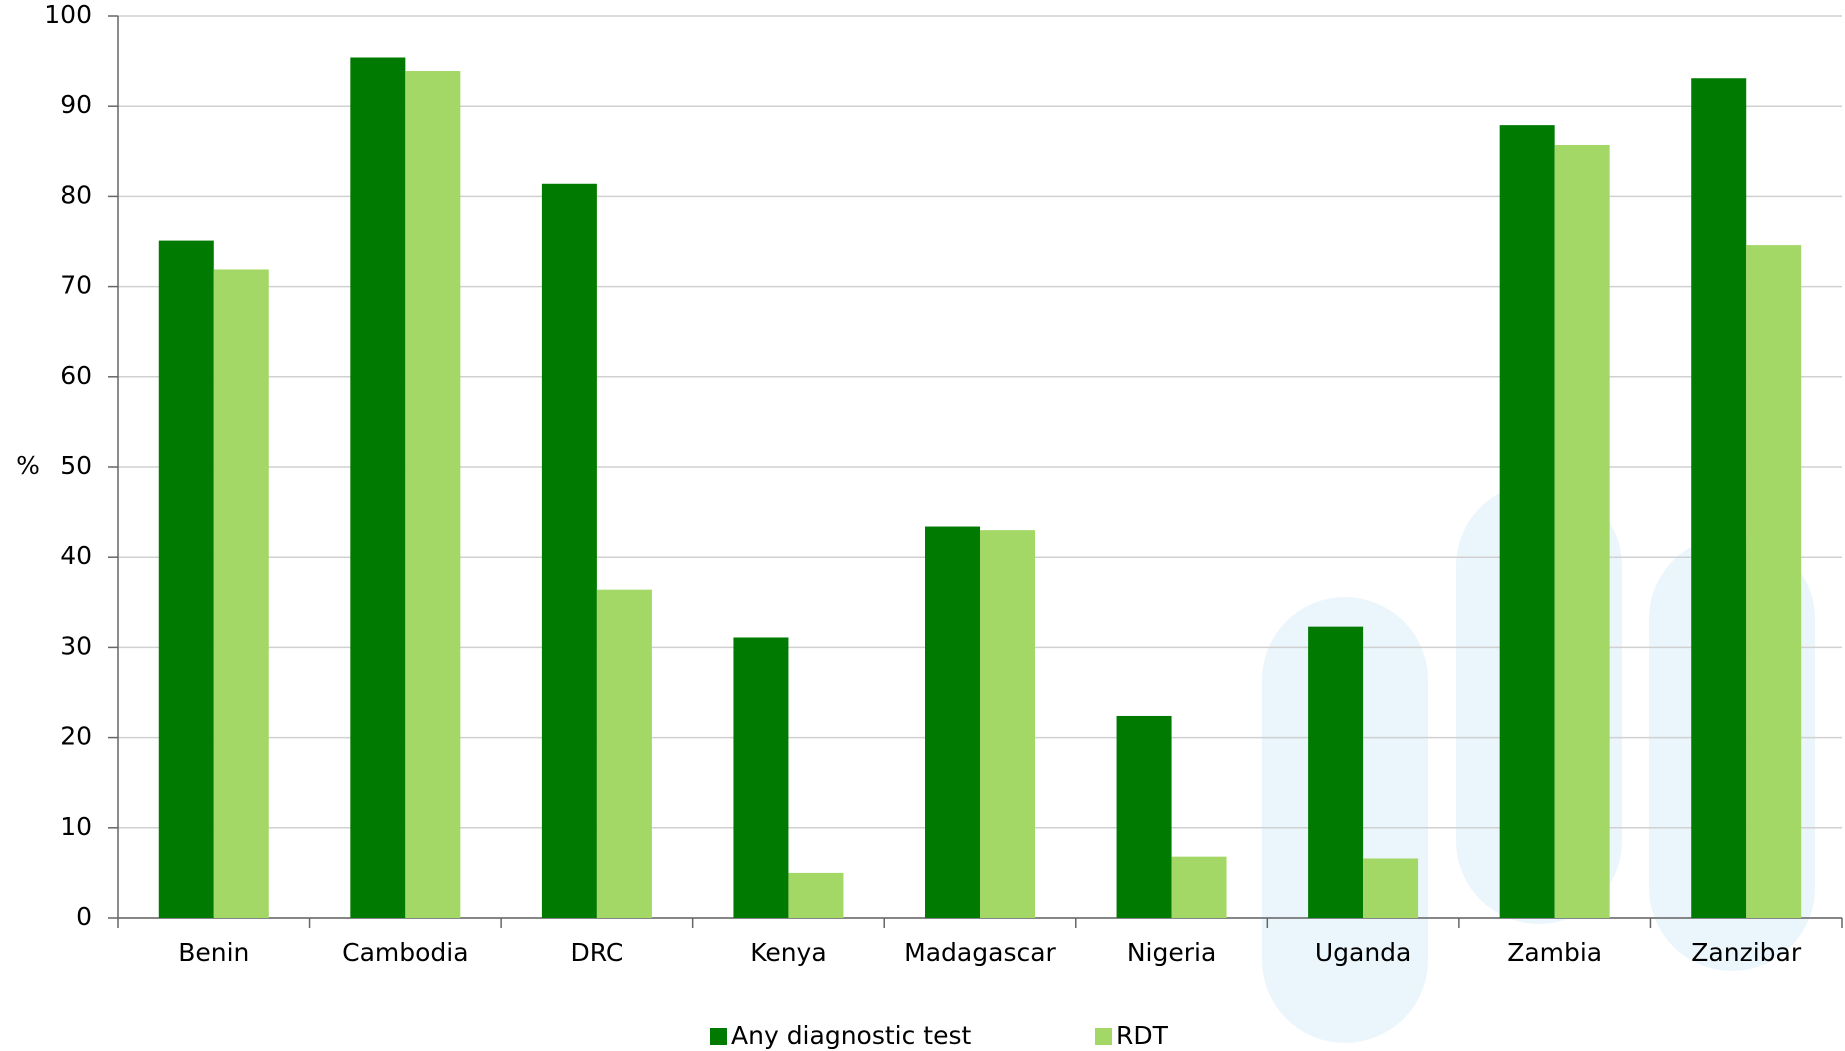 The width and height of the screenshot is (1845, 1051). Describe the element at coordinates (405, 952) in the screenshot. I see `x-tick-label: Cambodia` at that location.